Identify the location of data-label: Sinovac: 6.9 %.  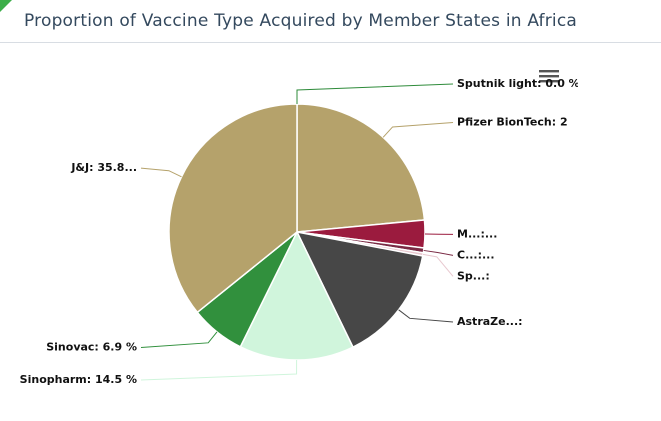
(91, 347).